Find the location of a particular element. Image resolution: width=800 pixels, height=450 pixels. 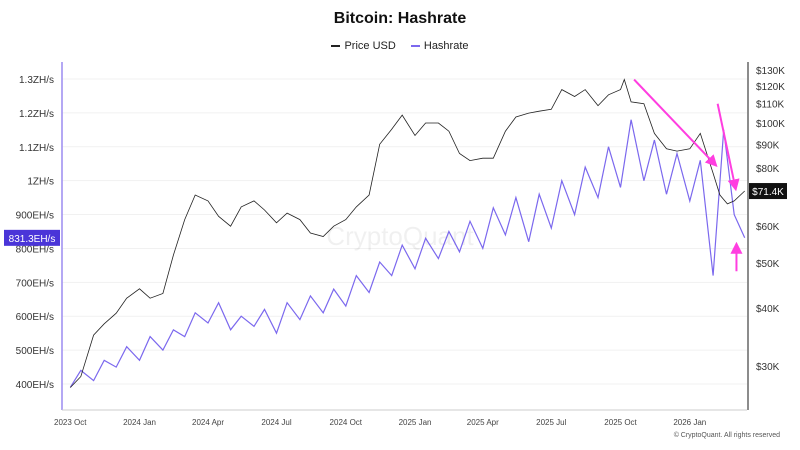

x-tick-label: 2024 Oct is located at coordinates (346, 422).